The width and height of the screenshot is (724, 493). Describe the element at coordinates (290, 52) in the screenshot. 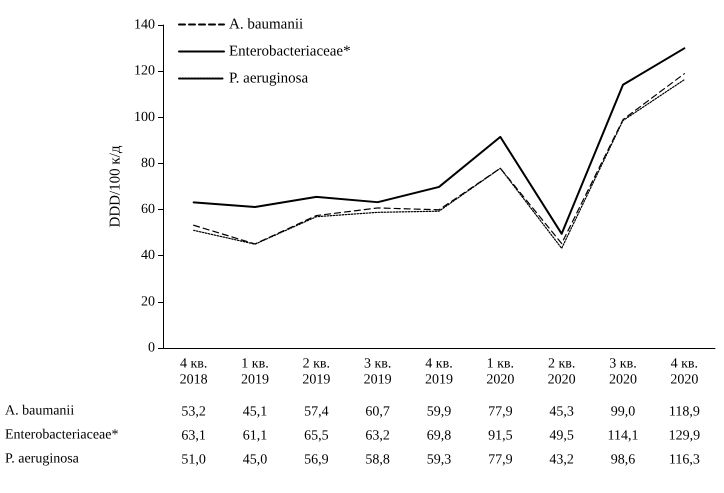

I see `legend-label: Enterobacteriaceae*` at that location.